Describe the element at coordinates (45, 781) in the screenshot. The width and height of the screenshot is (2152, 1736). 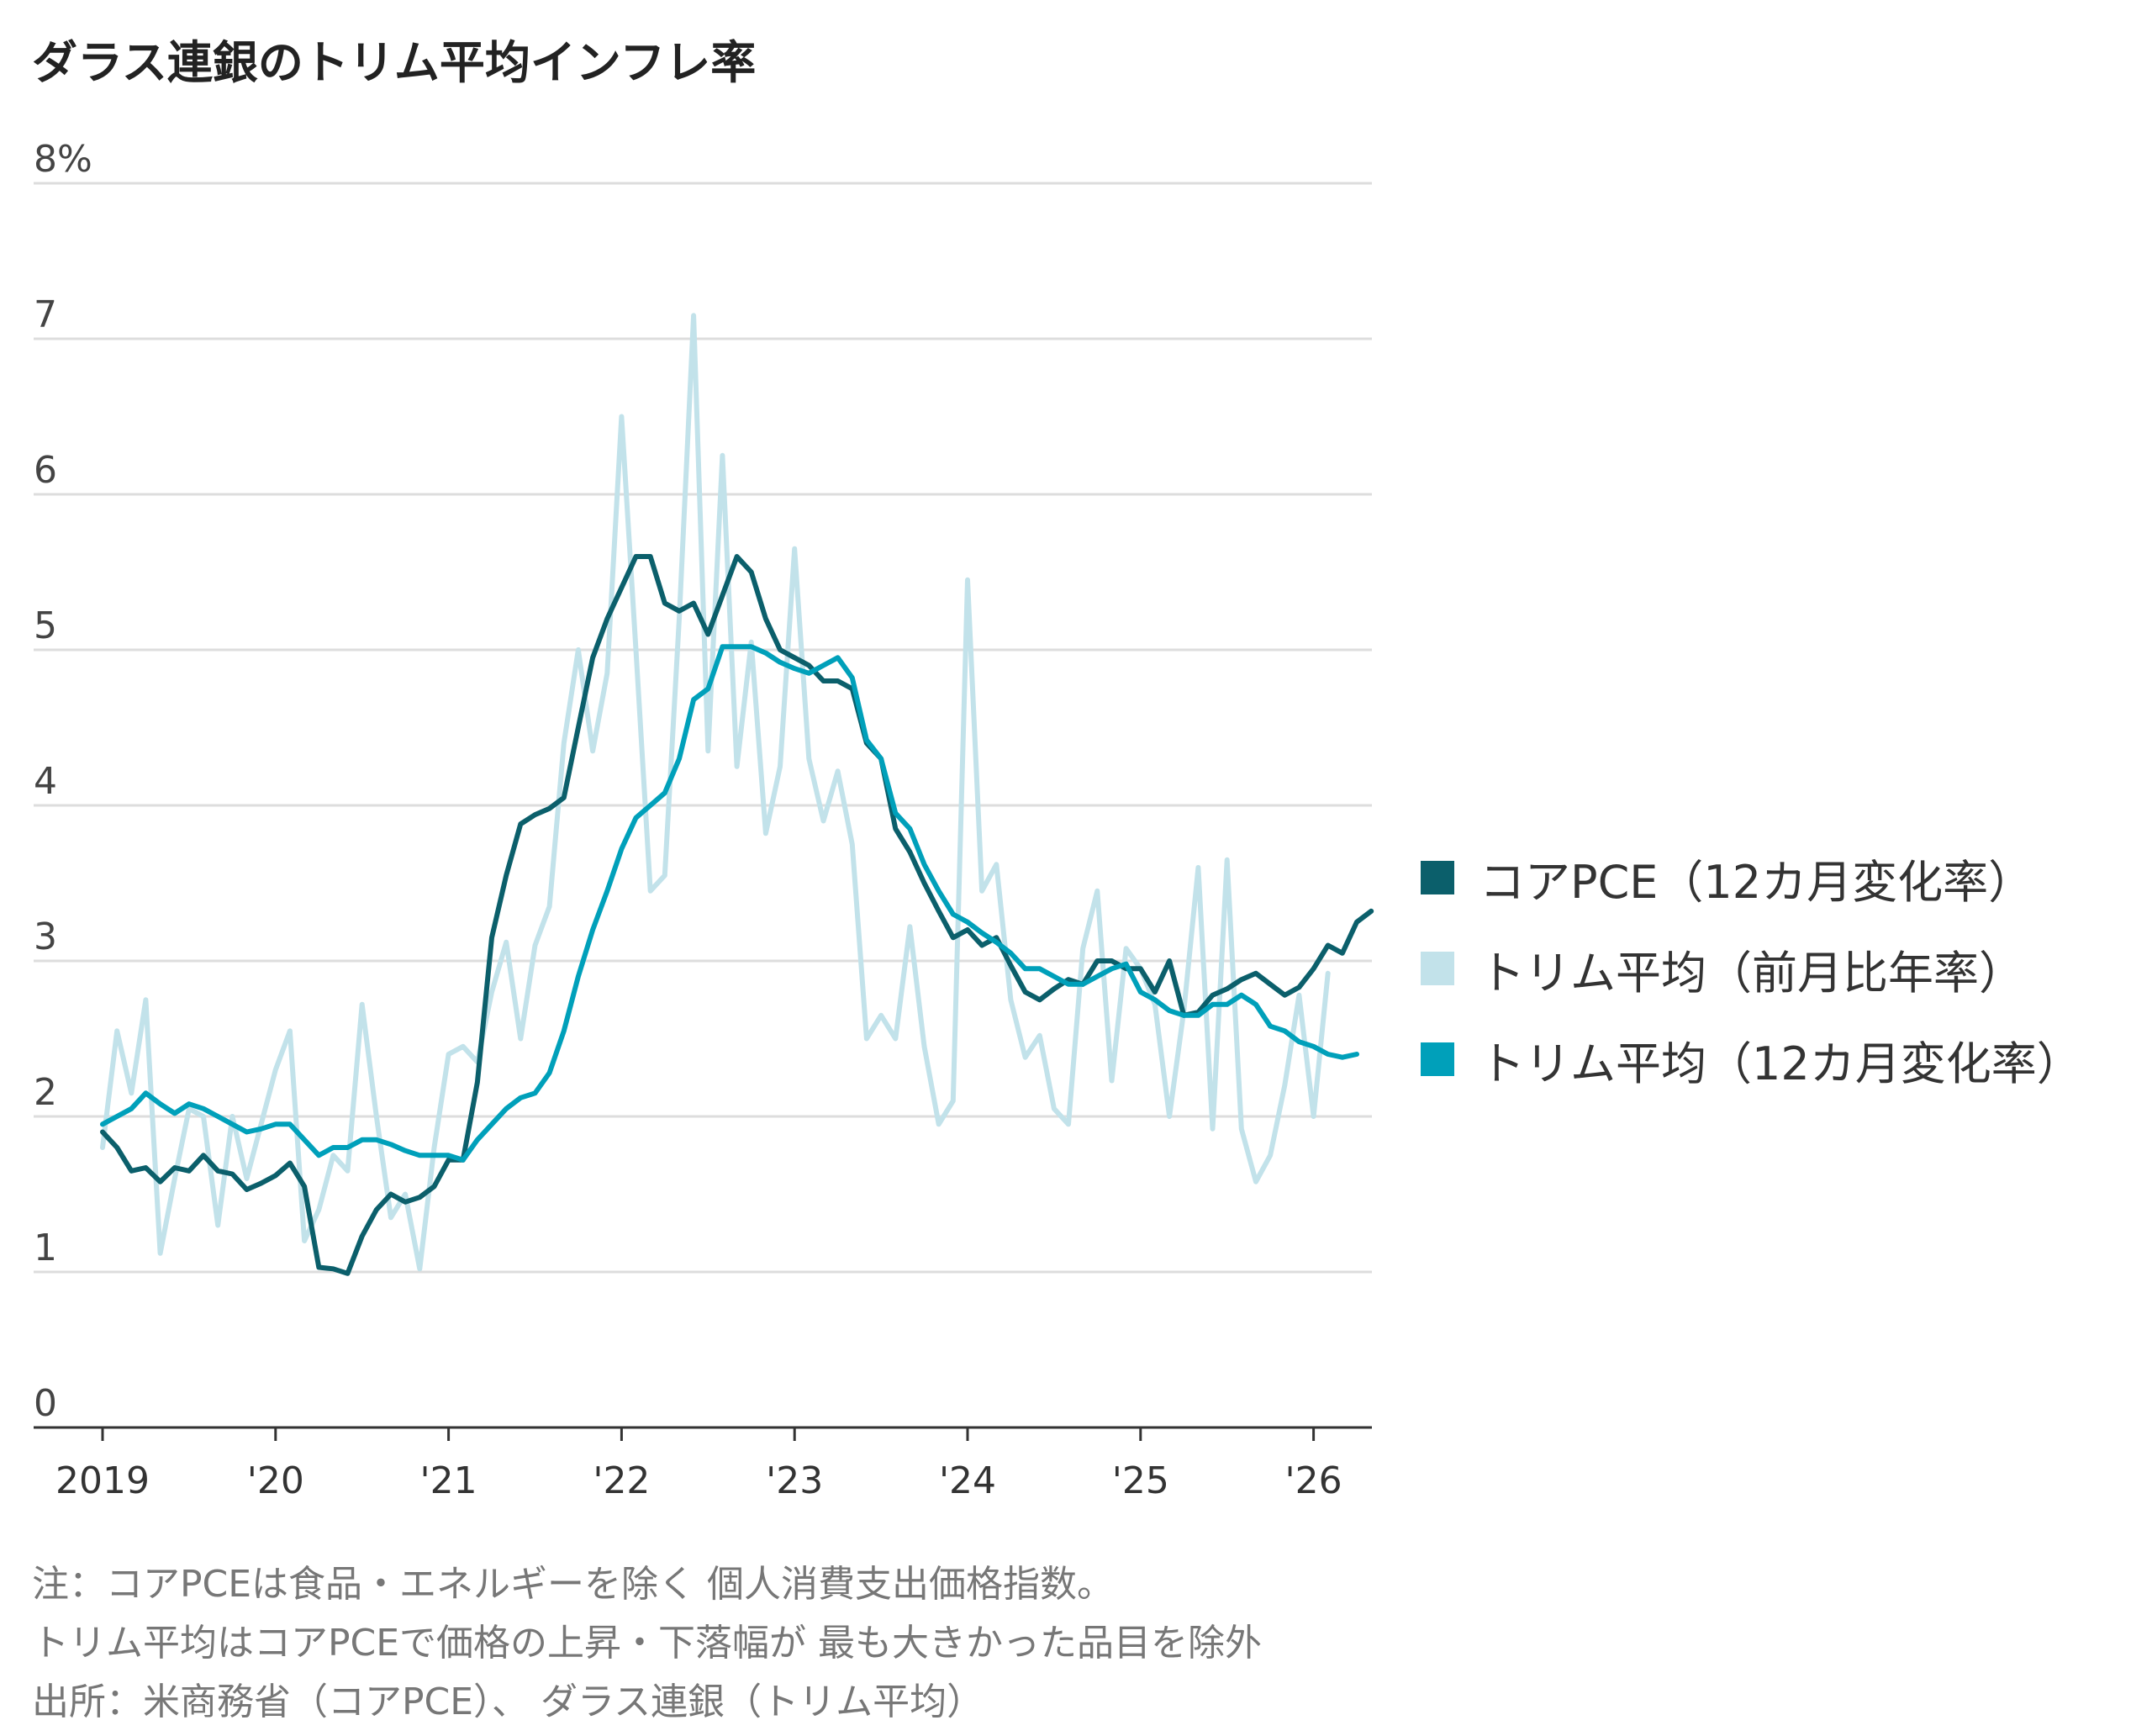
I see `y-tick-label: 4` at that location.